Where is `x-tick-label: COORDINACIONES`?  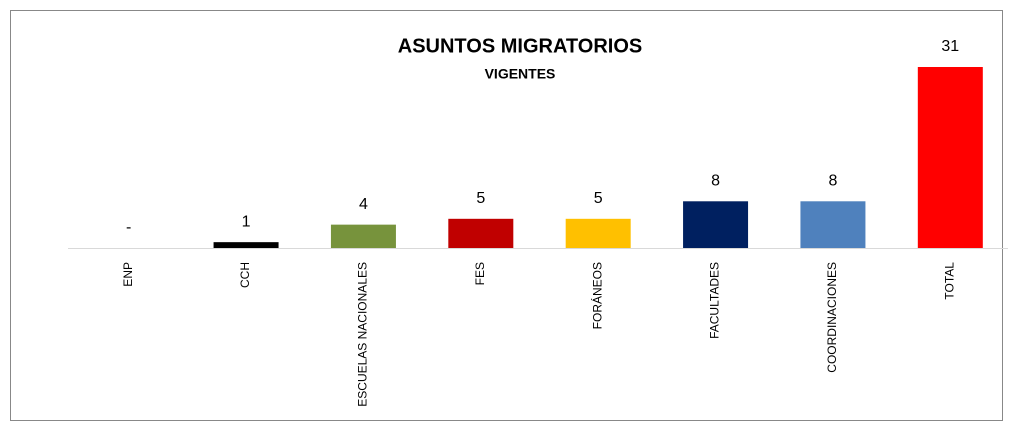
x-tick-label: COORDINACIONES is located at coordinates (832, 317).